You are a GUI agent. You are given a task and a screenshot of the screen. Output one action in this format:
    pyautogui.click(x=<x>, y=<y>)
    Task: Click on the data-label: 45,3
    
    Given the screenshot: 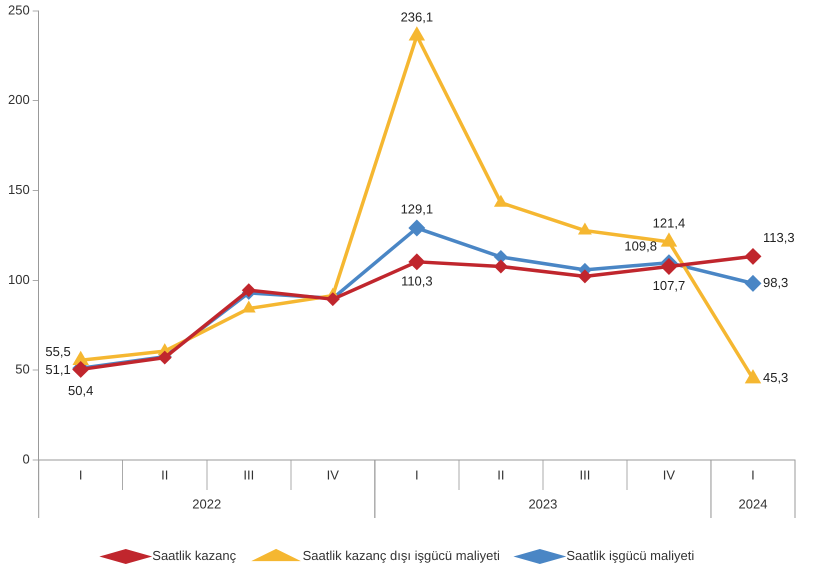 What is the action you would take?
    pyautogui.click(x=775, y=378)
    